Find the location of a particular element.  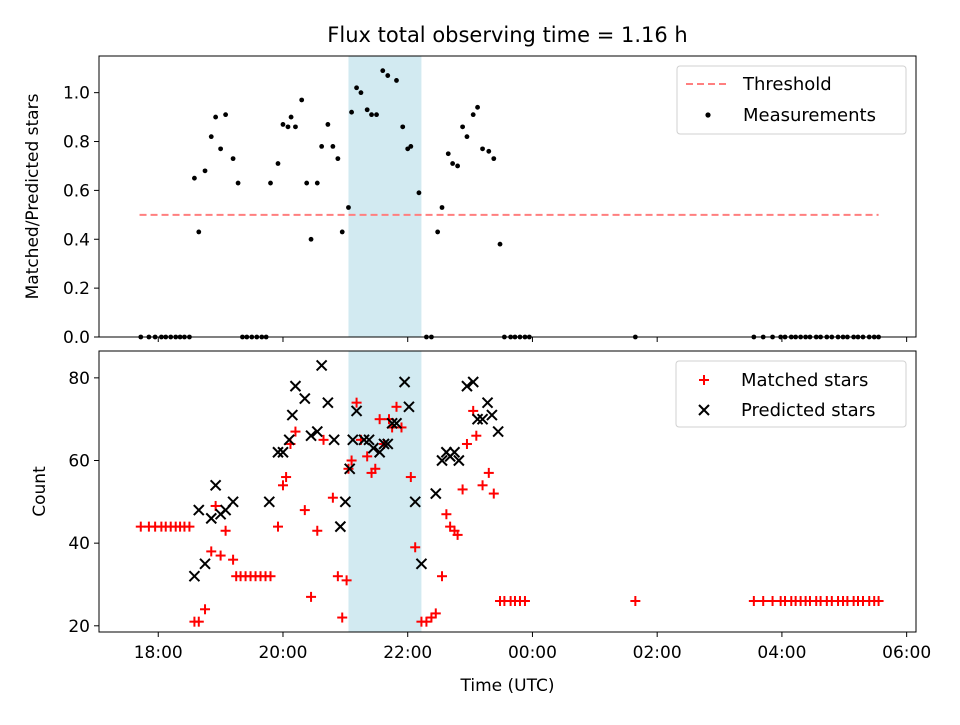

top-y-tick-label: 0.8 is located at coordinates (76, 143).